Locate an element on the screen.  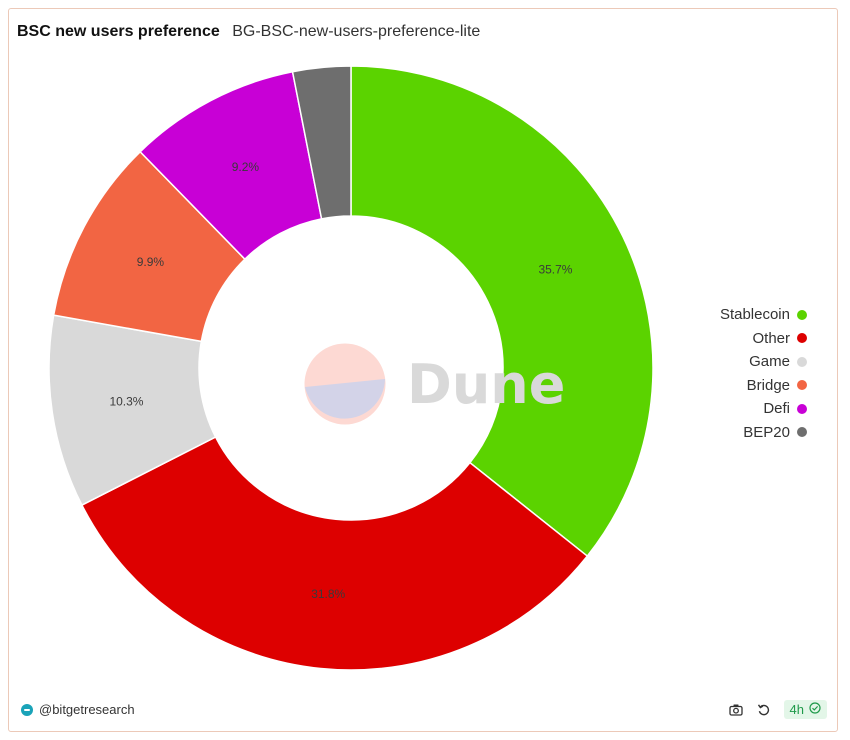
legend: Stablecoin Other Game Bridge Defi BEP20 is located at coordinates (763, 373).